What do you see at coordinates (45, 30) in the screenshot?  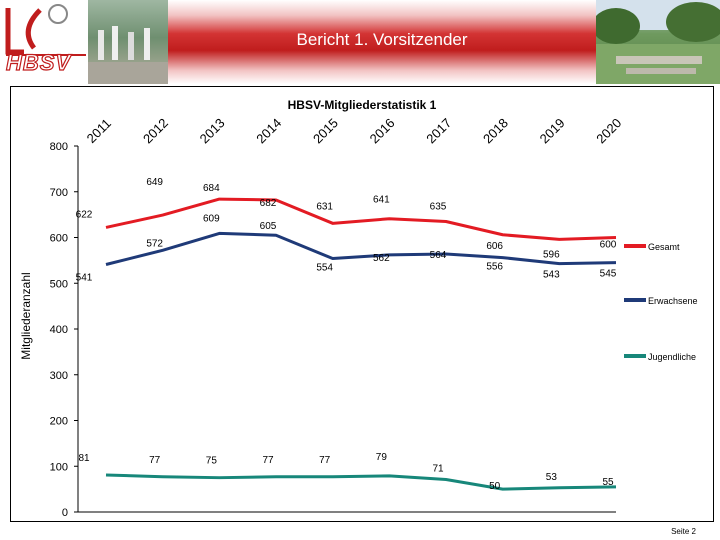 I see `logo-graphic` at bounding box center [45, 30].